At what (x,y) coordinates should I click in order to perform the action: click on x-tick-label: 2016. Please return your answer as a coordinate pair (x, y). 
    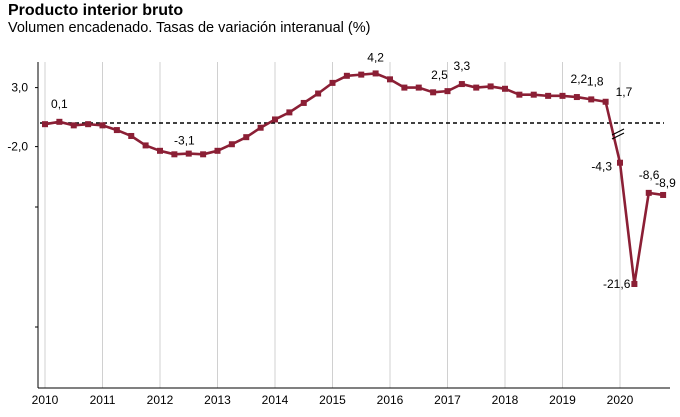
    Looking at the image, I should click on (390, 400).